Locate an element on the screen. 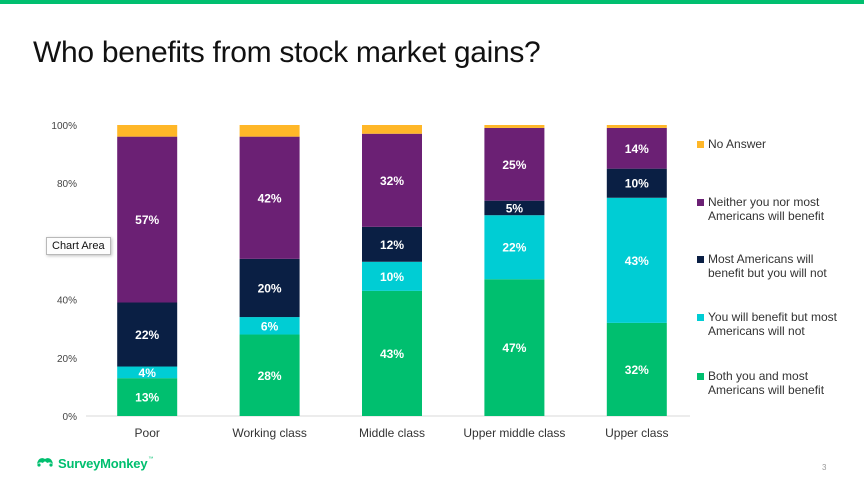 Image resolution: width=864 pixels, height=486 pixels. bar-data-label: 13% is located at coordinates (147, 398).